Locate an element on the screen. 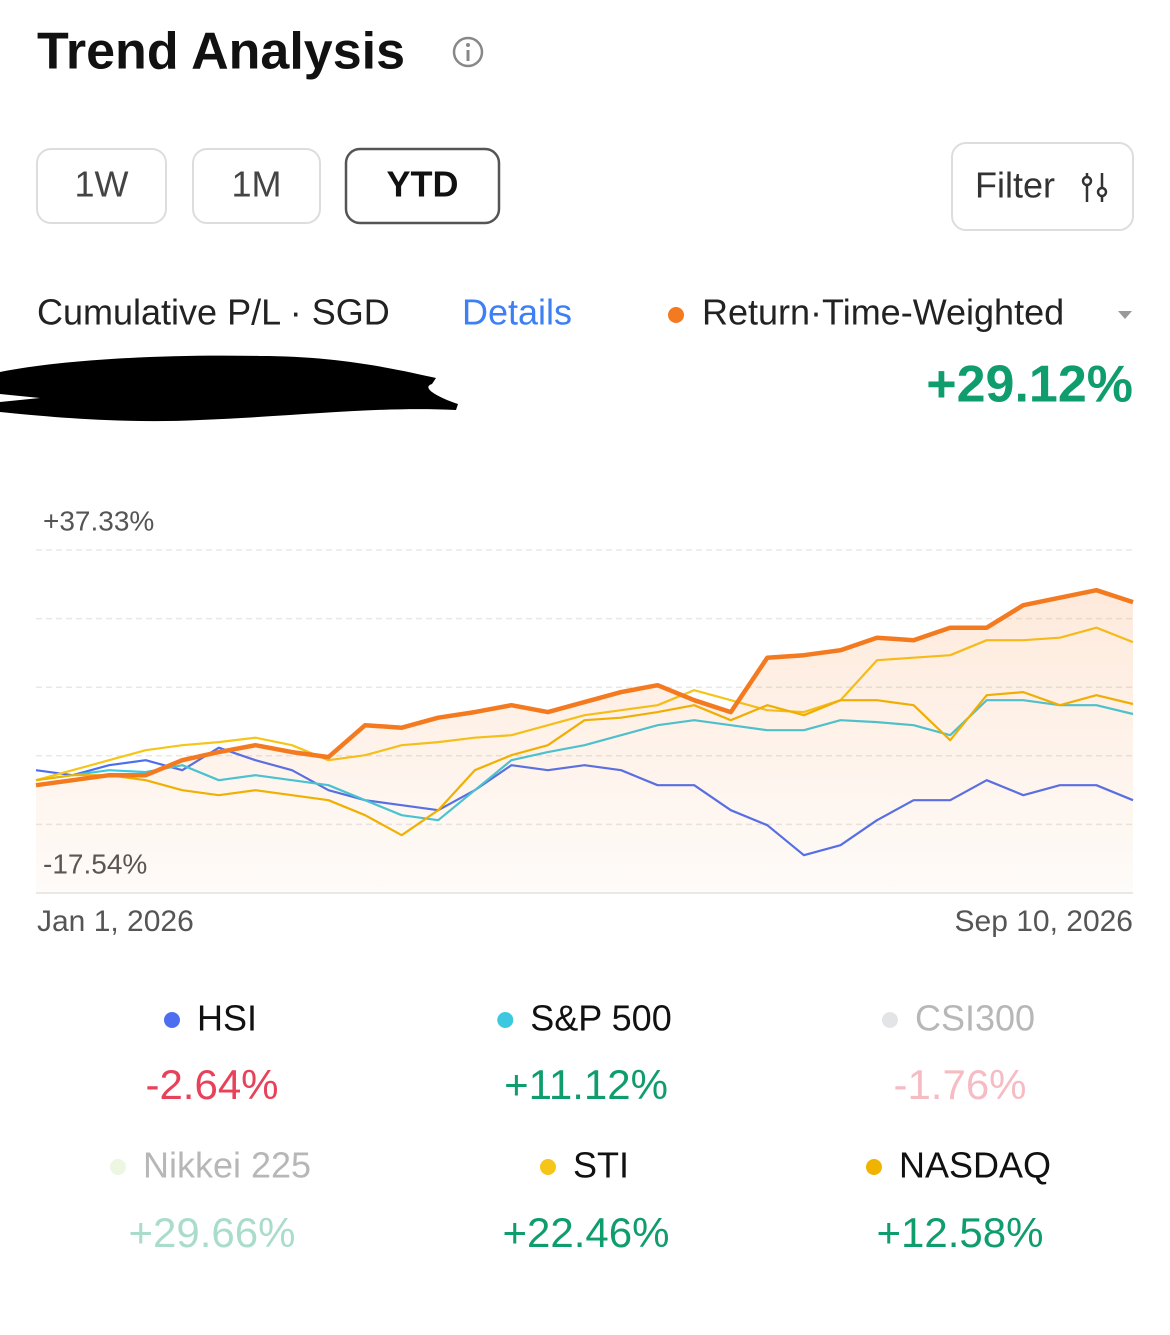  y-tick-label: +37.33% is located at coordinates (98, 520).